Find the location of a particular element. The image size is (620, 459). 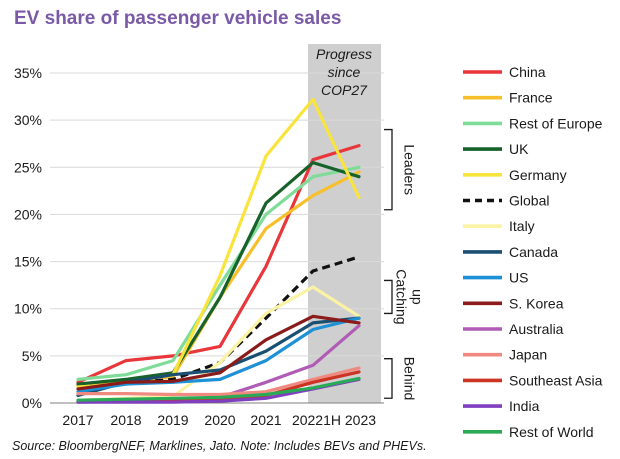

y-tick-label: 30% is located at coordinates (28, 120).